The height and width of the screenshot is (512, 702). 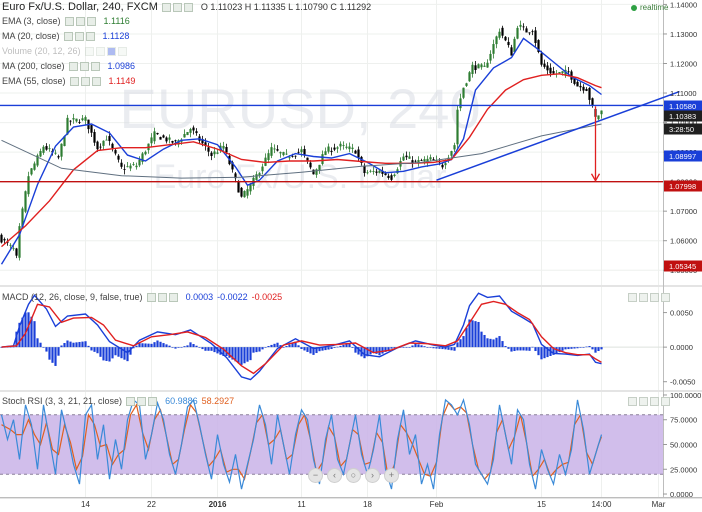 I want to click on scroll-right-icon: ›, so click(x=372, y=475).